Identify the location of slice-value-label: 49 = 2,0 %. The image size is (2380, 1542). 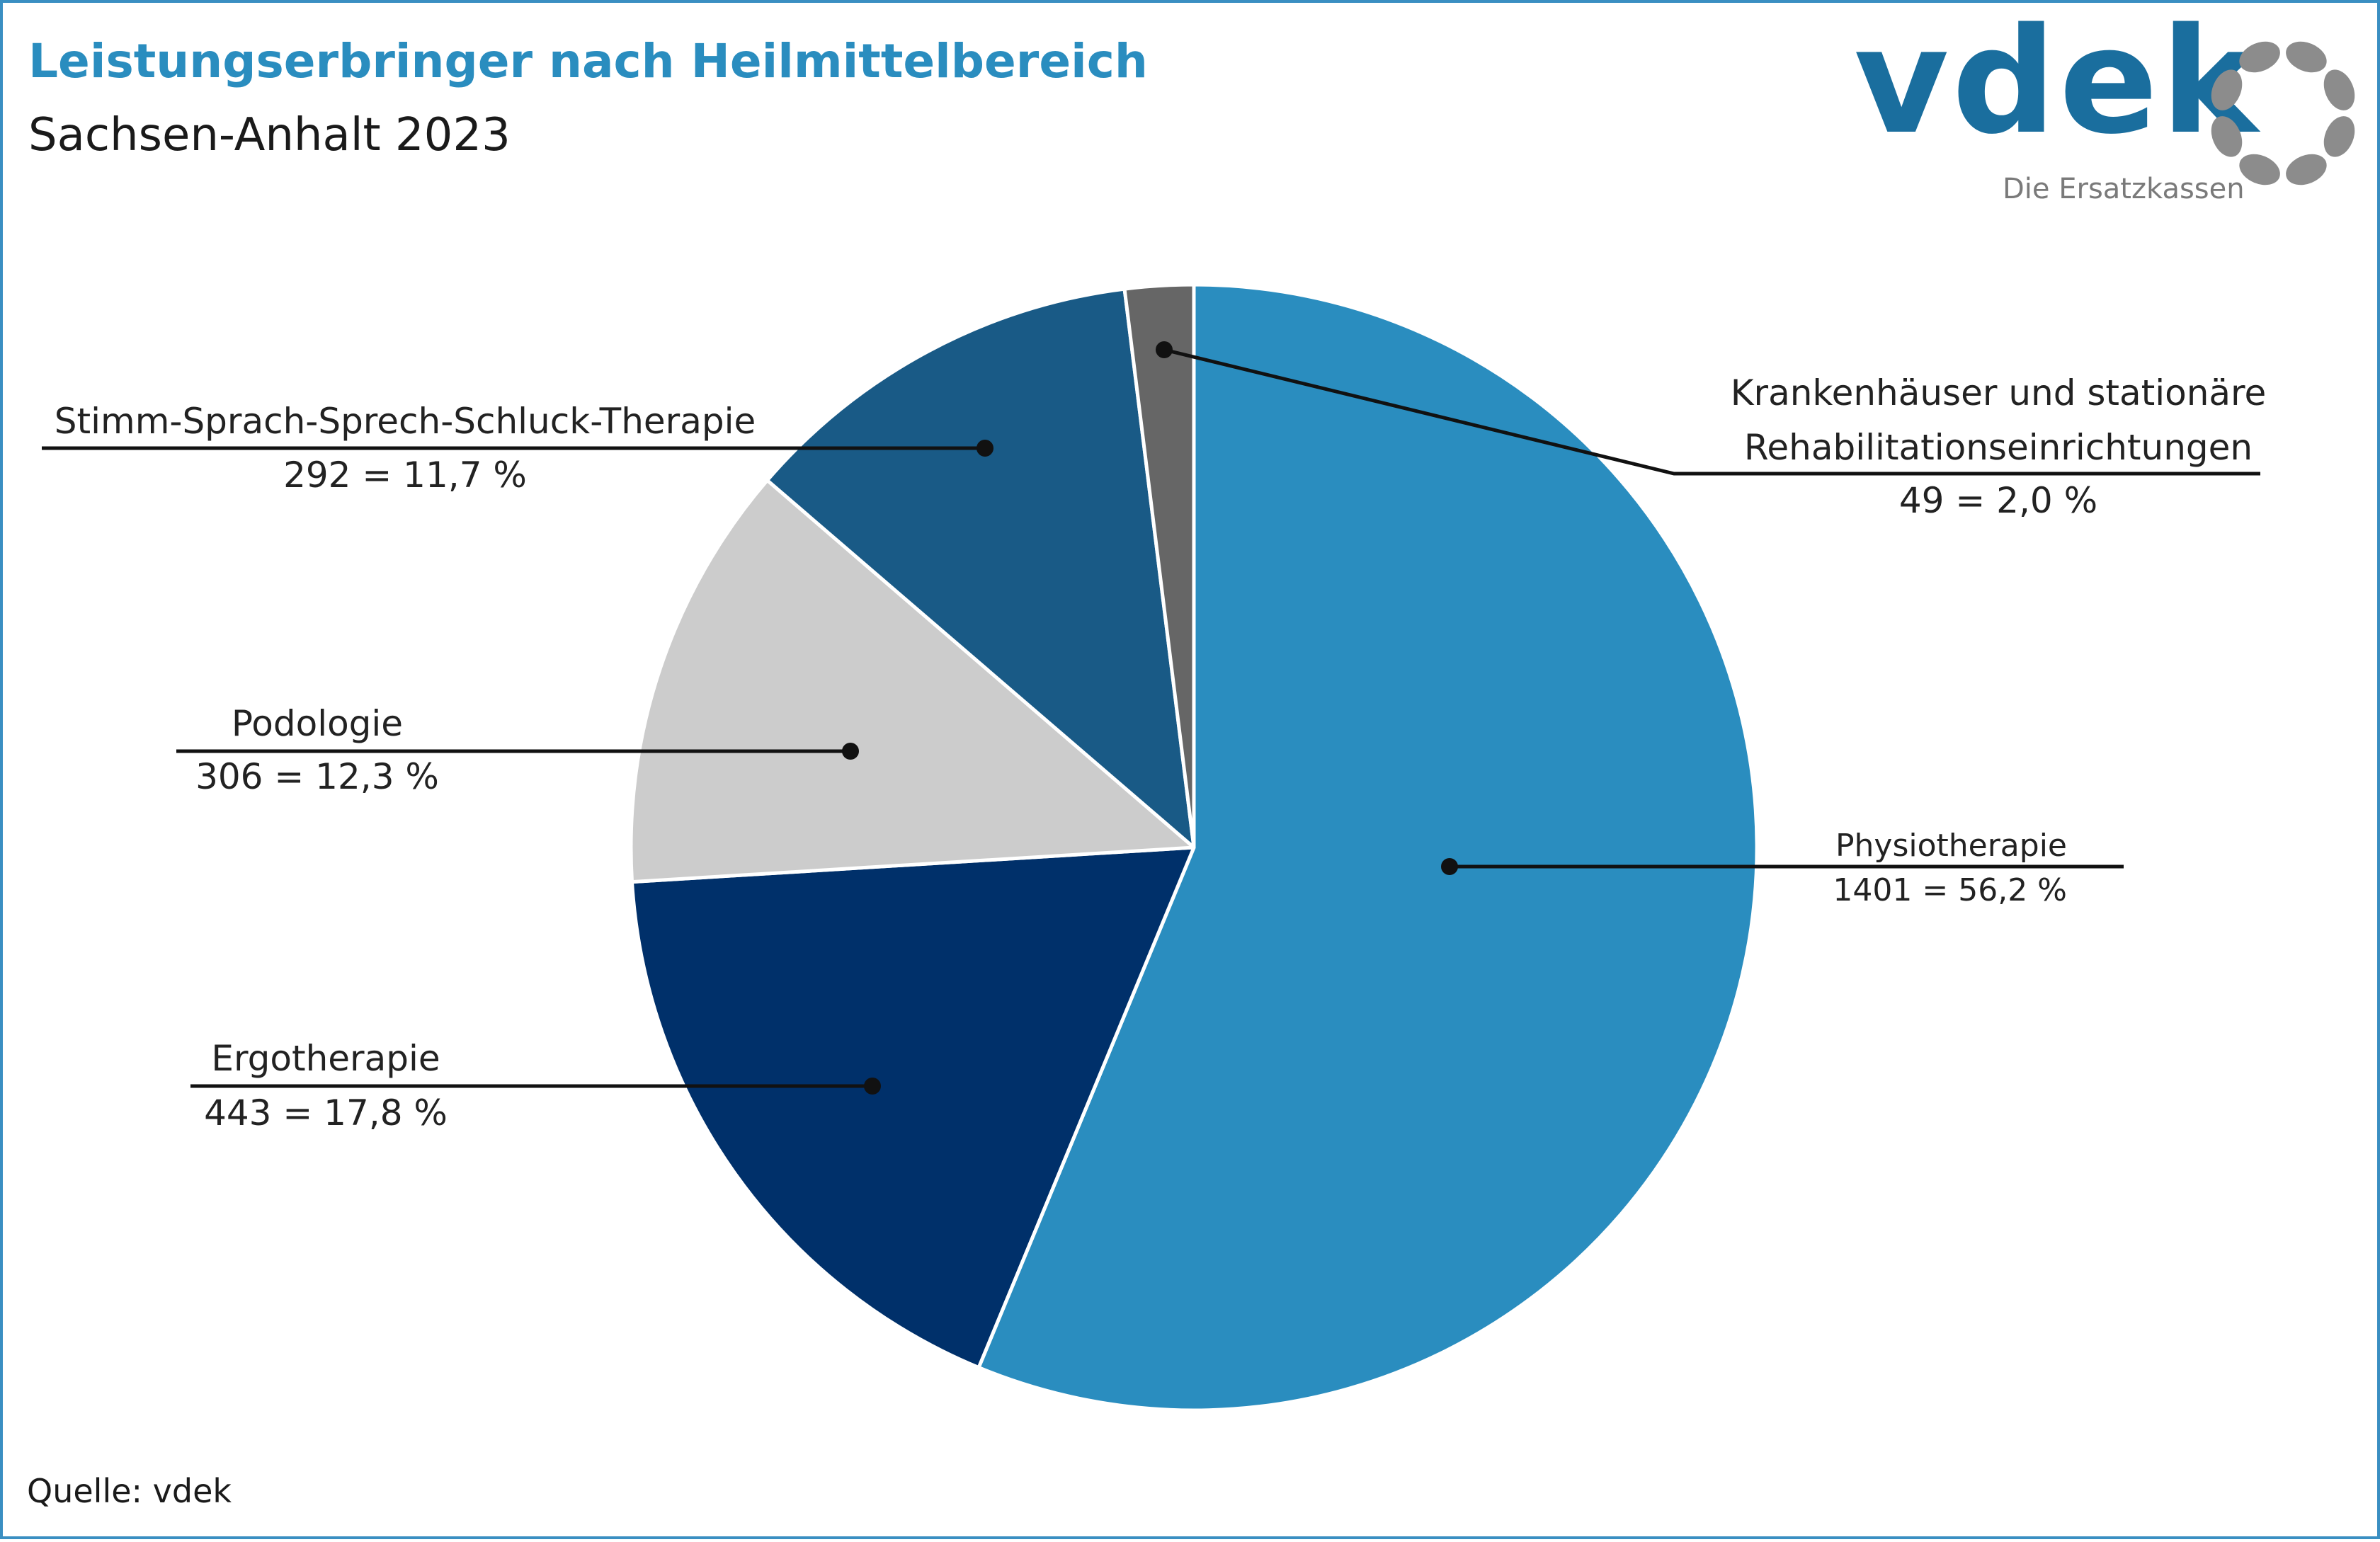
(1998, 501).